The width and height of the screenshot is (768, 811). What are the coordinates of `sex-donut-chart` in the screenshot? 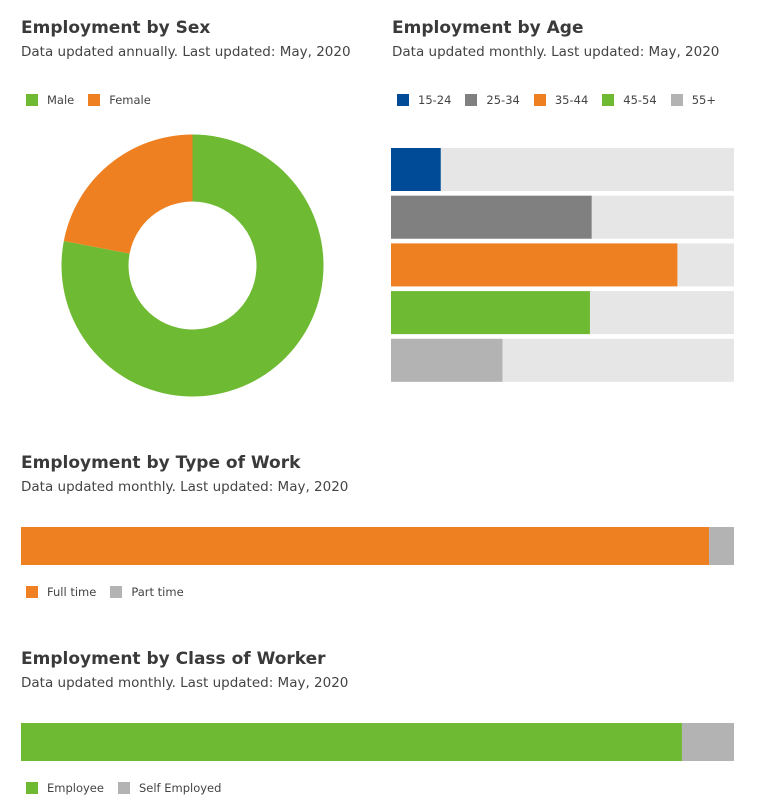 It's located at (192, 265).